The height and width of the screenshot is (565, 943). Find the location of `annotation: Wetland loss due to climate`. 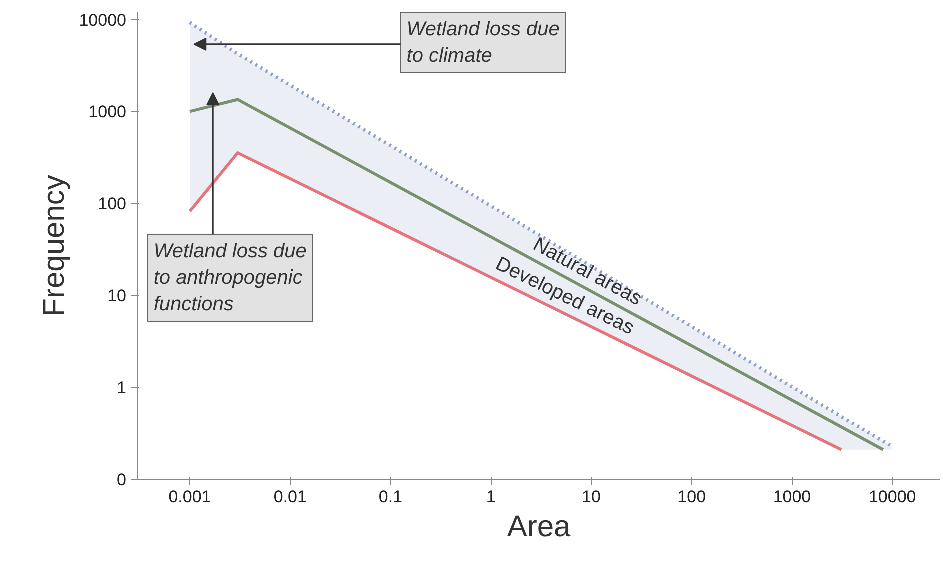

annotation: Wetland loss due to climate is located at coordinates (483, 42).